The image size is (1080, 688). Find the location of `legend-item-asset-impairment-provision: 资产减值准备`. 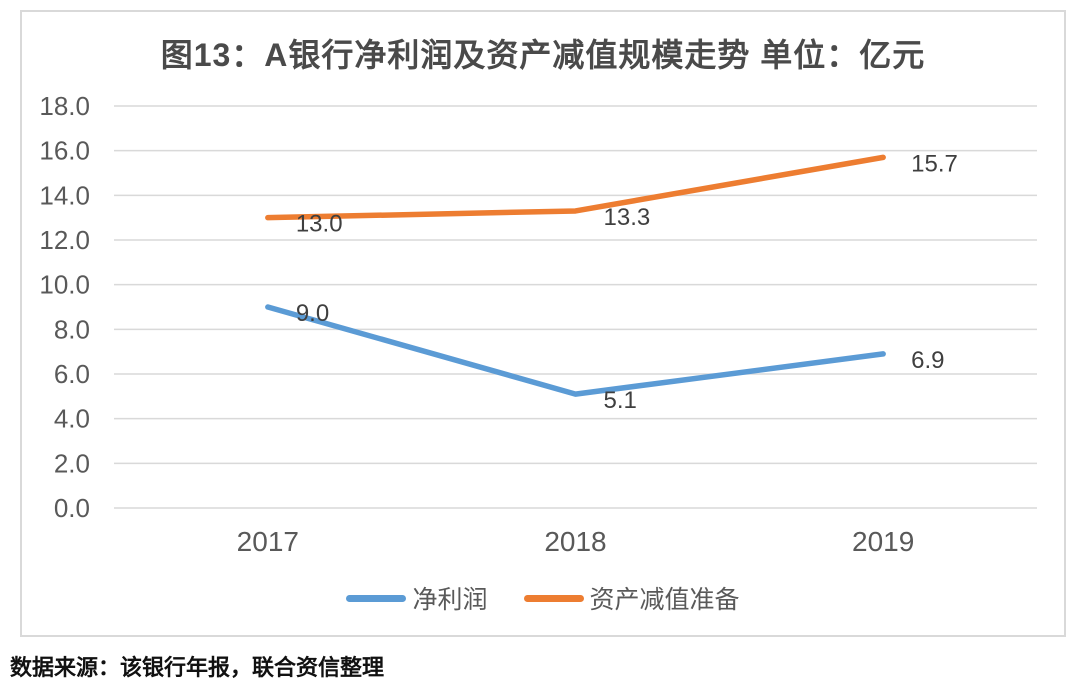

legend-item-asset-impairment-provision: 资产减值准备 is located at coordinates (631, 598).